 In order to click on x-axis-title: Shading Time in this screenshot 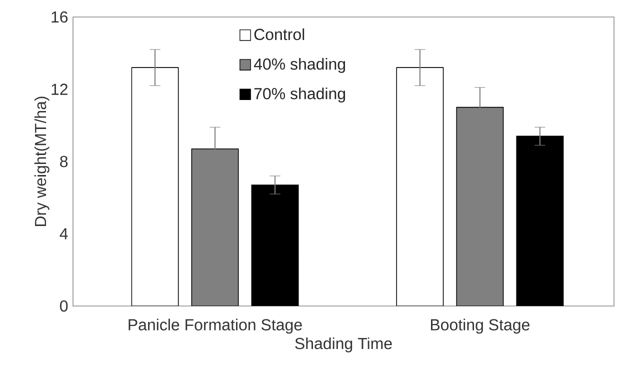, I will do `click(343, 344)`.